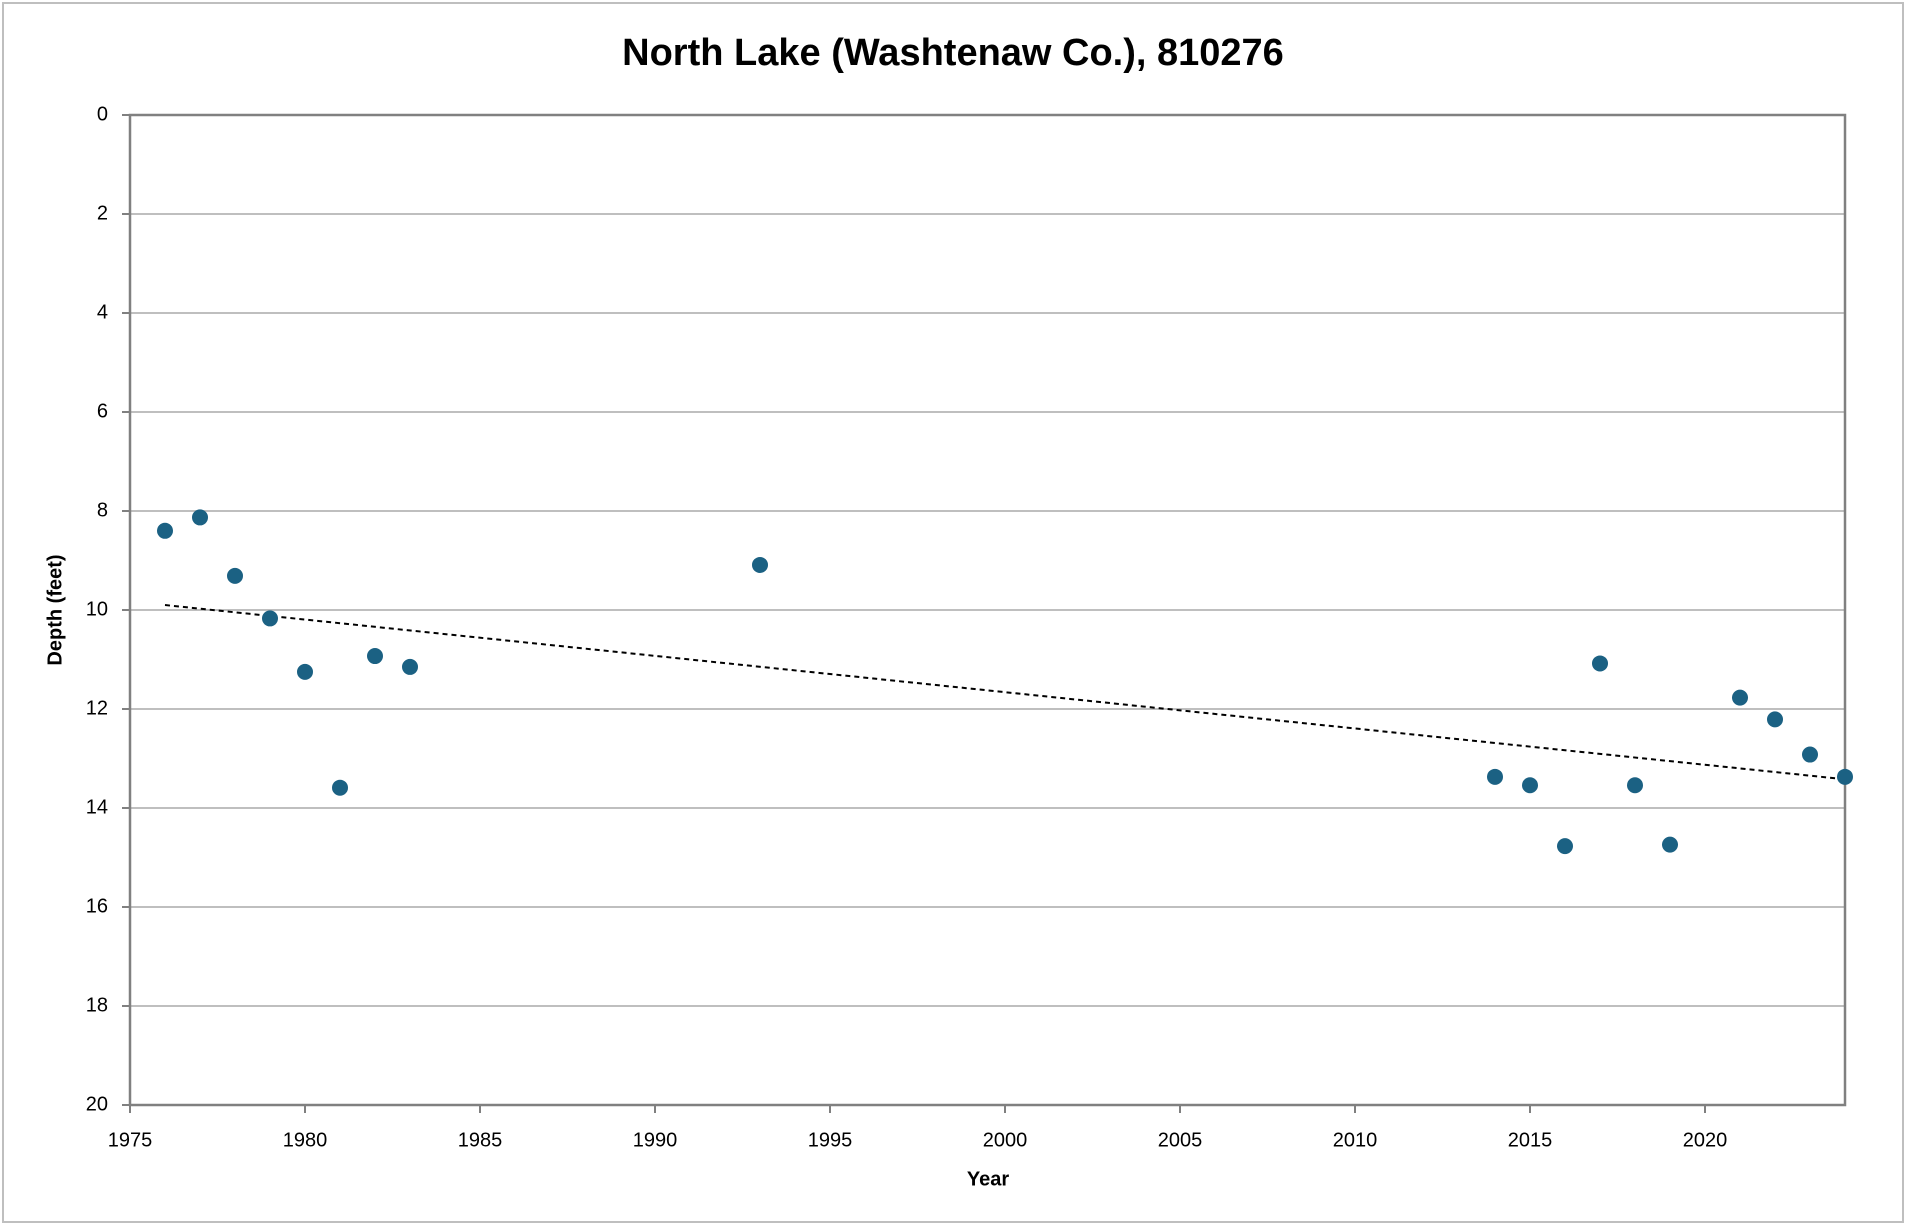 The height and width of the screenshot is (1225, 1906). Describe the element at coordinates (102, 411) in the screenshot. I see `y-tick-label: 6` at that location.